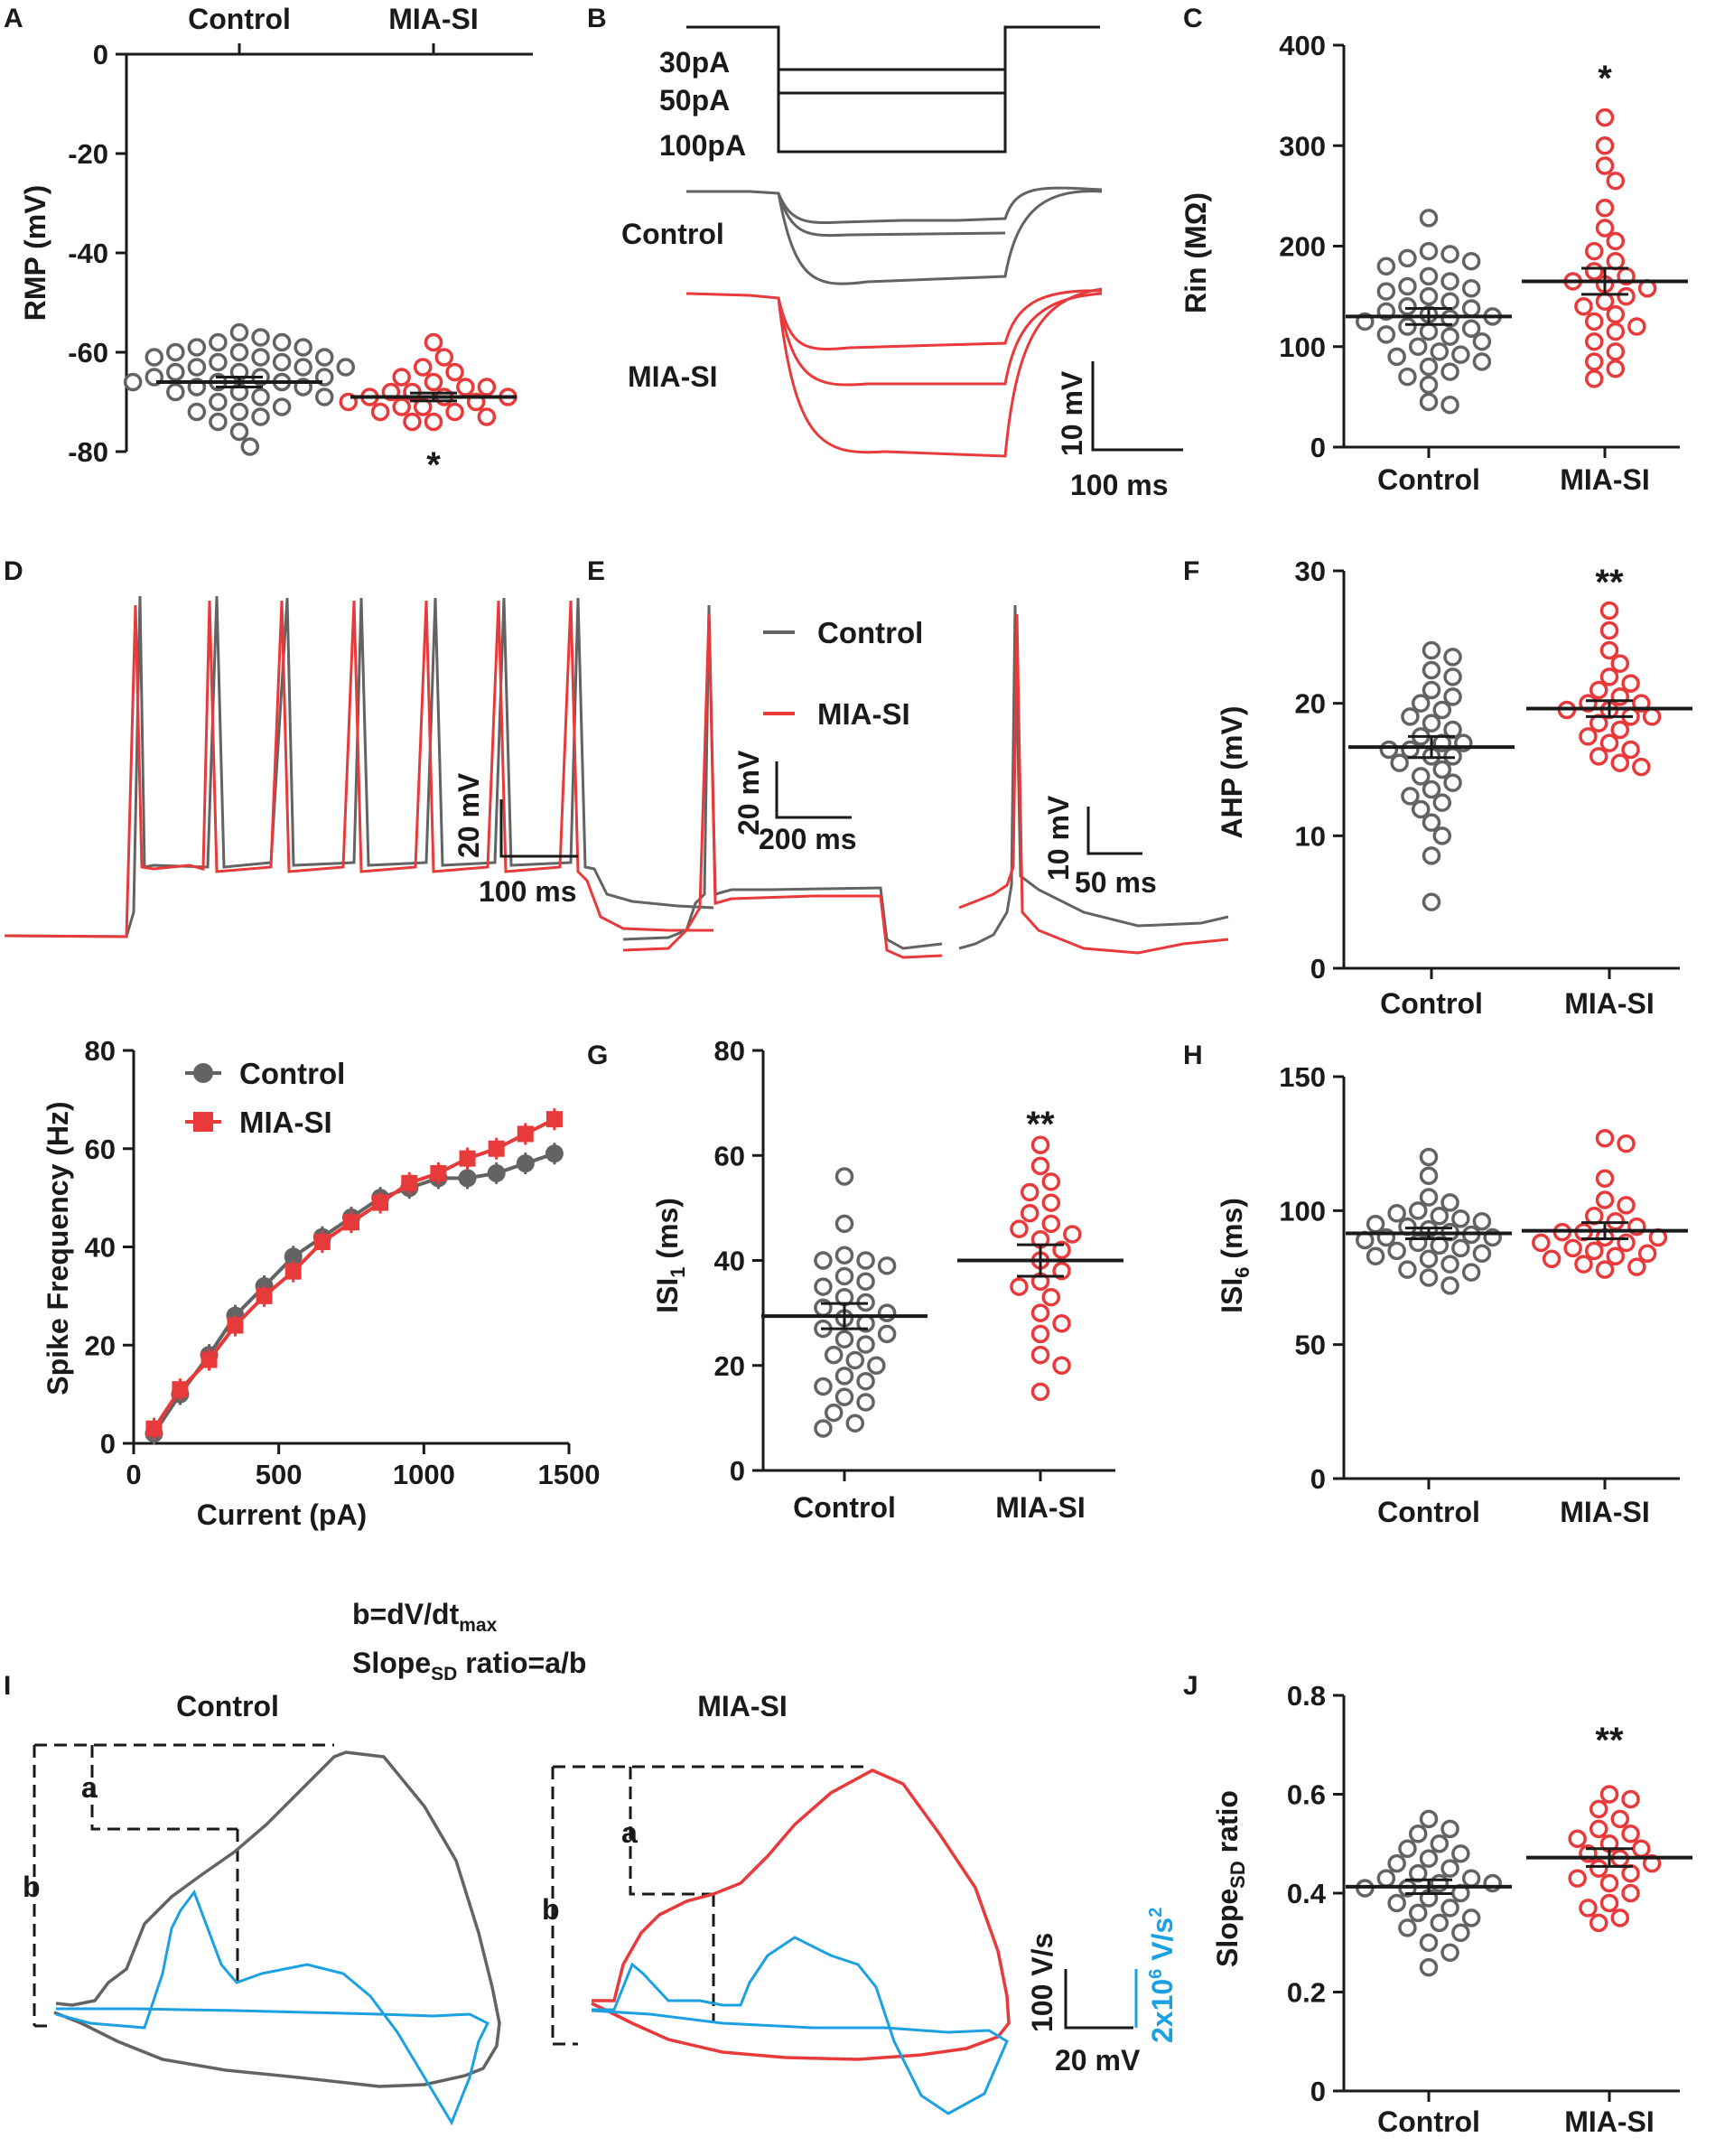 Image resolution: width=1734 pixels, height=2156 pixels. Describe the element at coordinates (1232, 1295) in the screenshot. I see `panel-h-y-label-main: ISI` at that location.